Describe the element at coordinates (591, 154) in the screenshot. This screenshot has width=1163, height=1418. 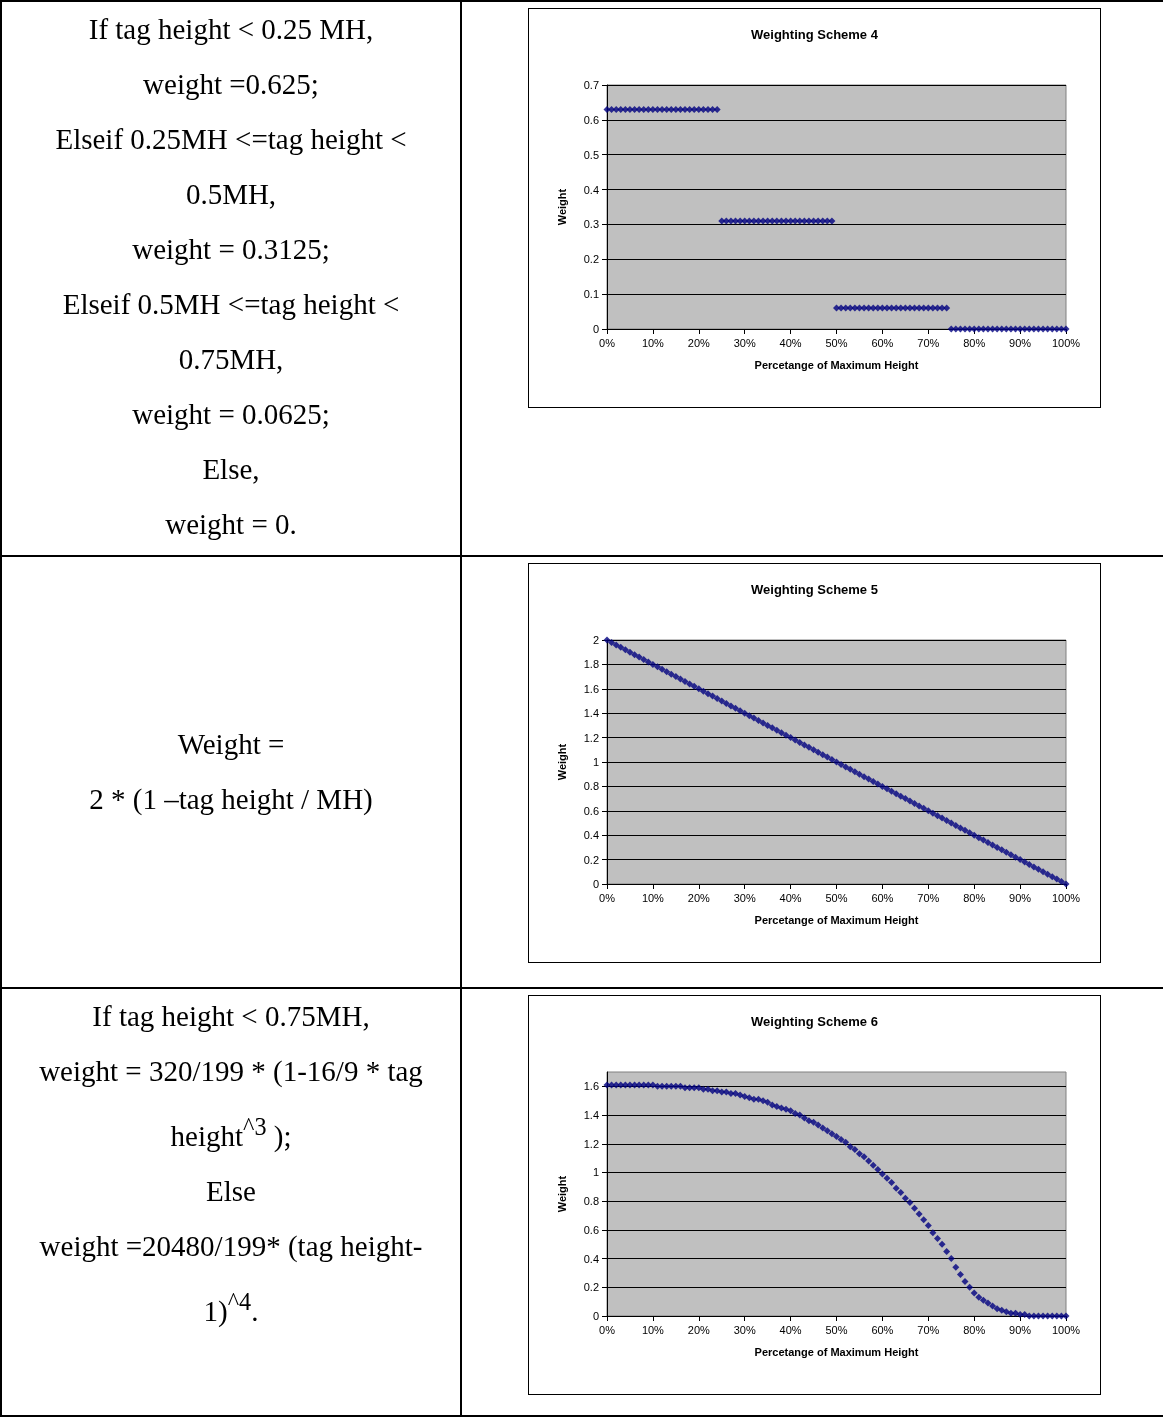
I see `y-tick-label: 0.5` at that location.